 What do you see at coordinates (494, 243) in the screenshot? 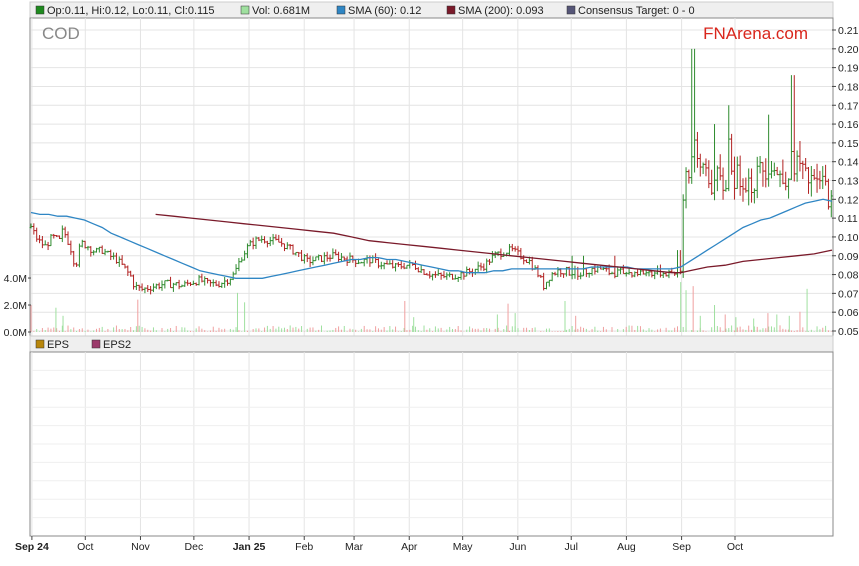
I see `sma-200-line` at bounding box center [494, 243].